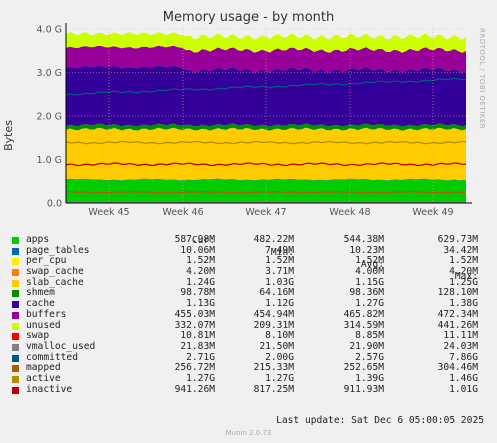 This screenshot has height=443, width=497. I want to click on legend-max: 441.26M, so click(457, 325).